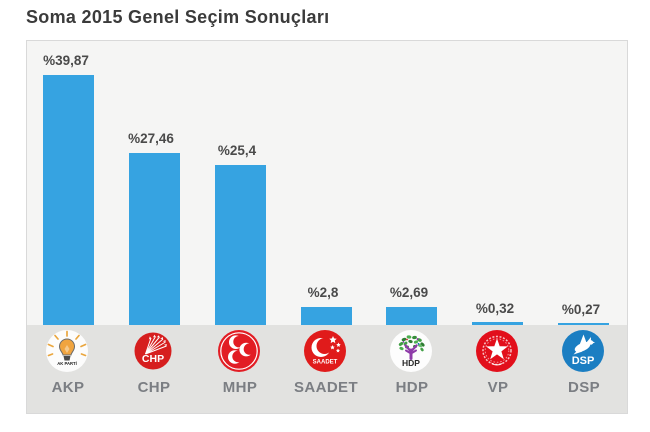 The image size is (650, 432). What do you see at coordinates (583, 361) in the screenshot?
I see `svg-text: DSP` at bounding box center [583, 361].